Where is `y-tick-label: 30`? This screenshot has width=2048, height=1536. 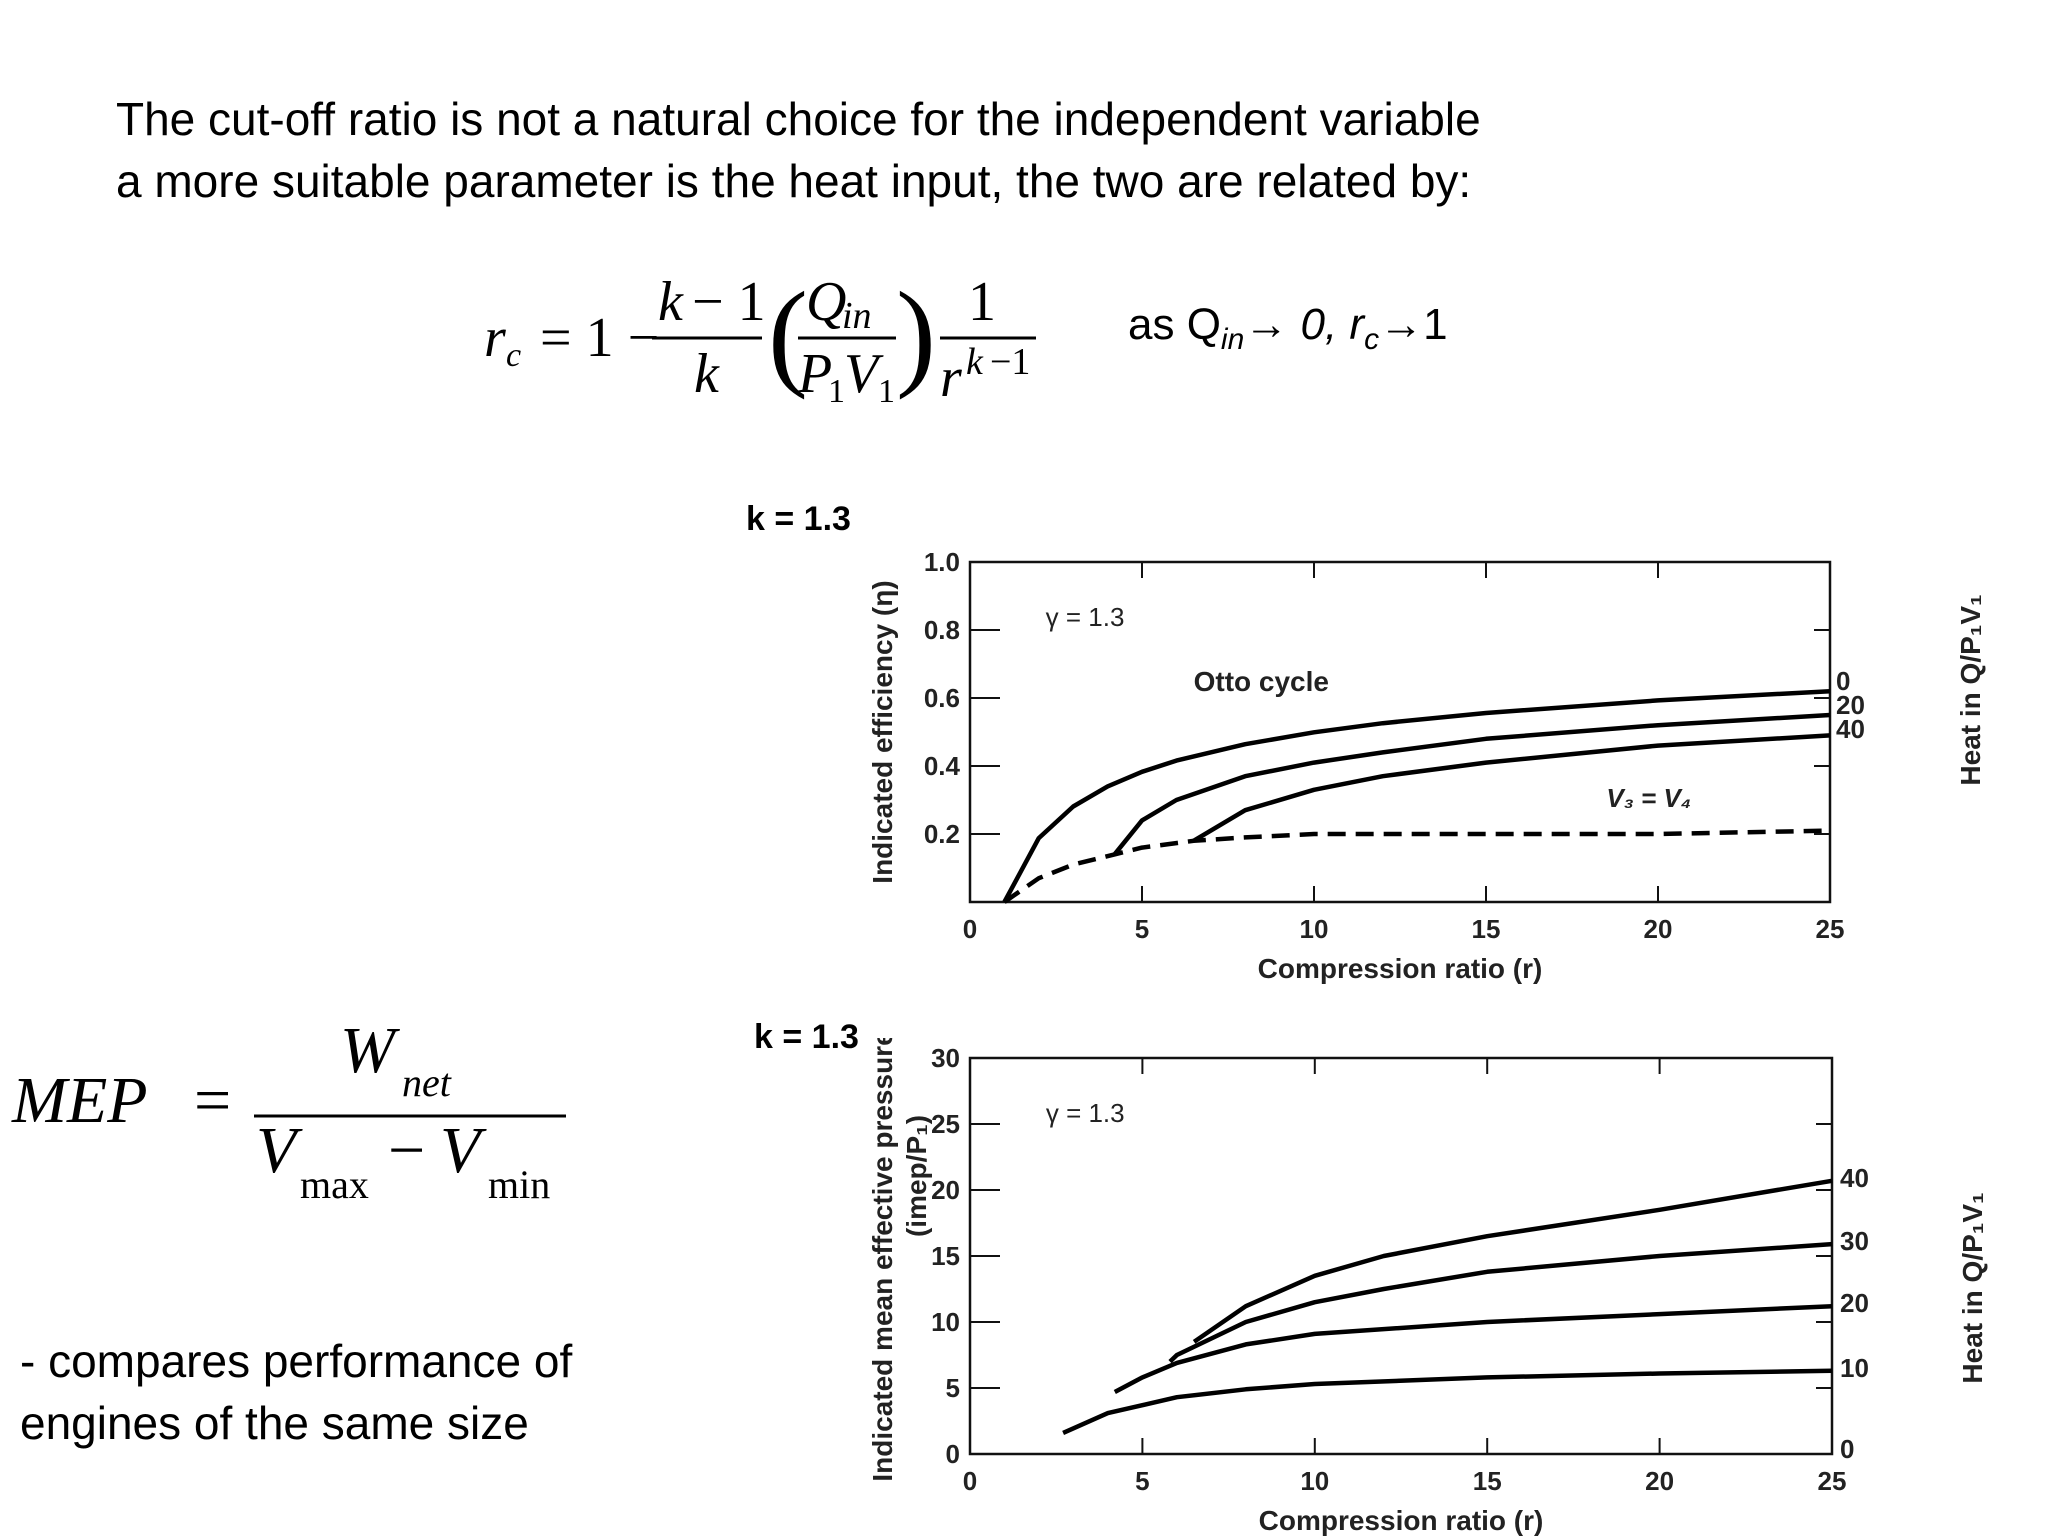
y-tick-label: 30 is located at coordinates (945, 1058).